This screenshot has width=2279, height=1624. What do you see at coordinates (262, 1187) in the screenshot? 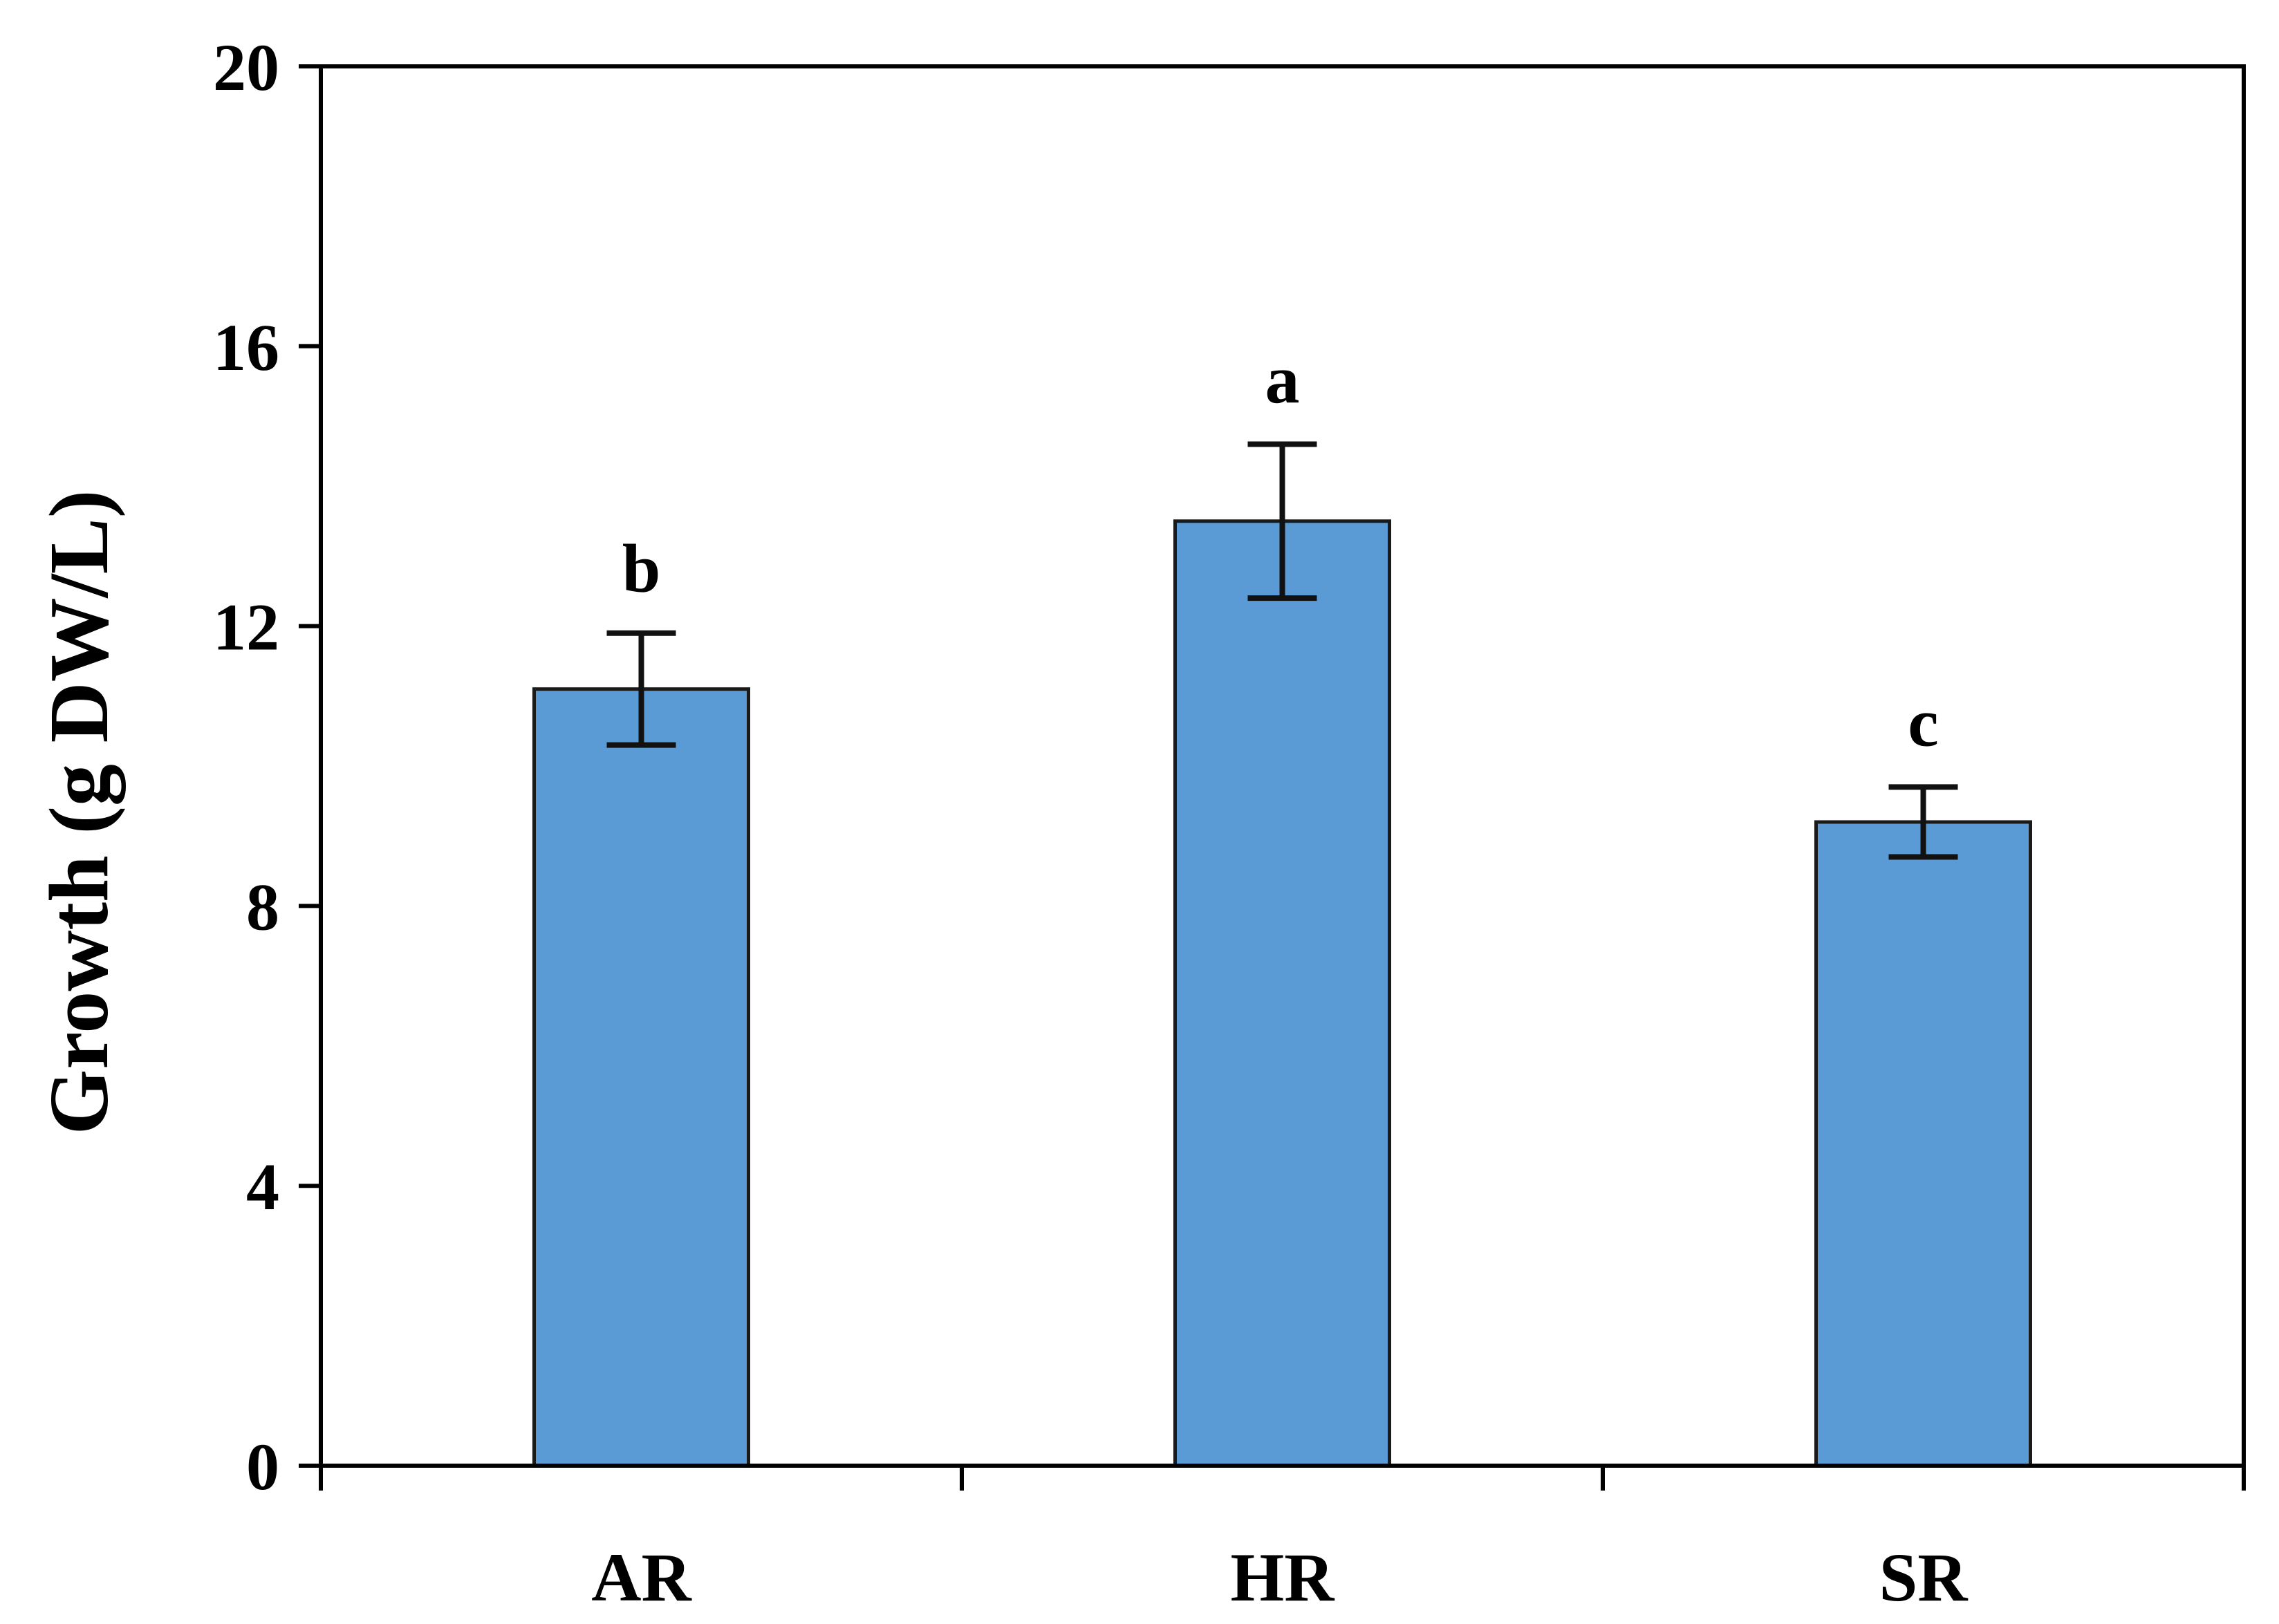
I see `y-tick-label-4: 4` at bounding box center [262, 1187].